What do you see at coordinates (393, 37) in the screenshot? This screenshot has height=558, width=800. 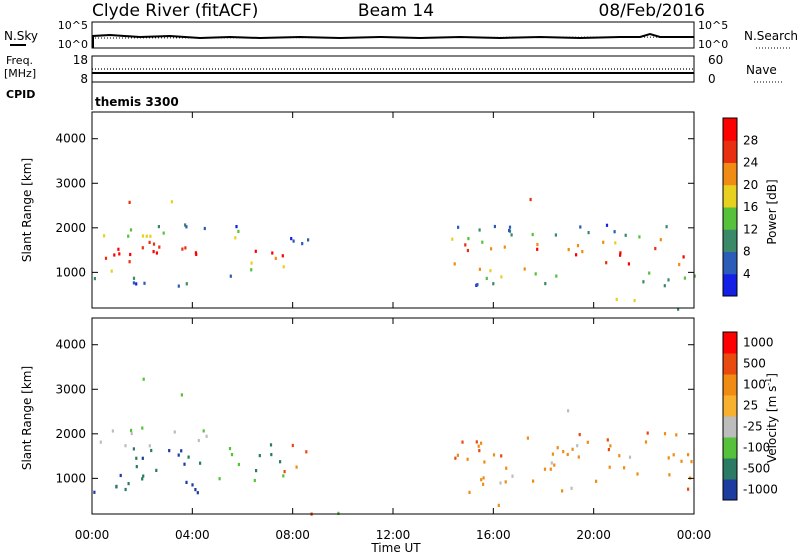 I see `nsearch-trace` at bounding box center [393, 37].